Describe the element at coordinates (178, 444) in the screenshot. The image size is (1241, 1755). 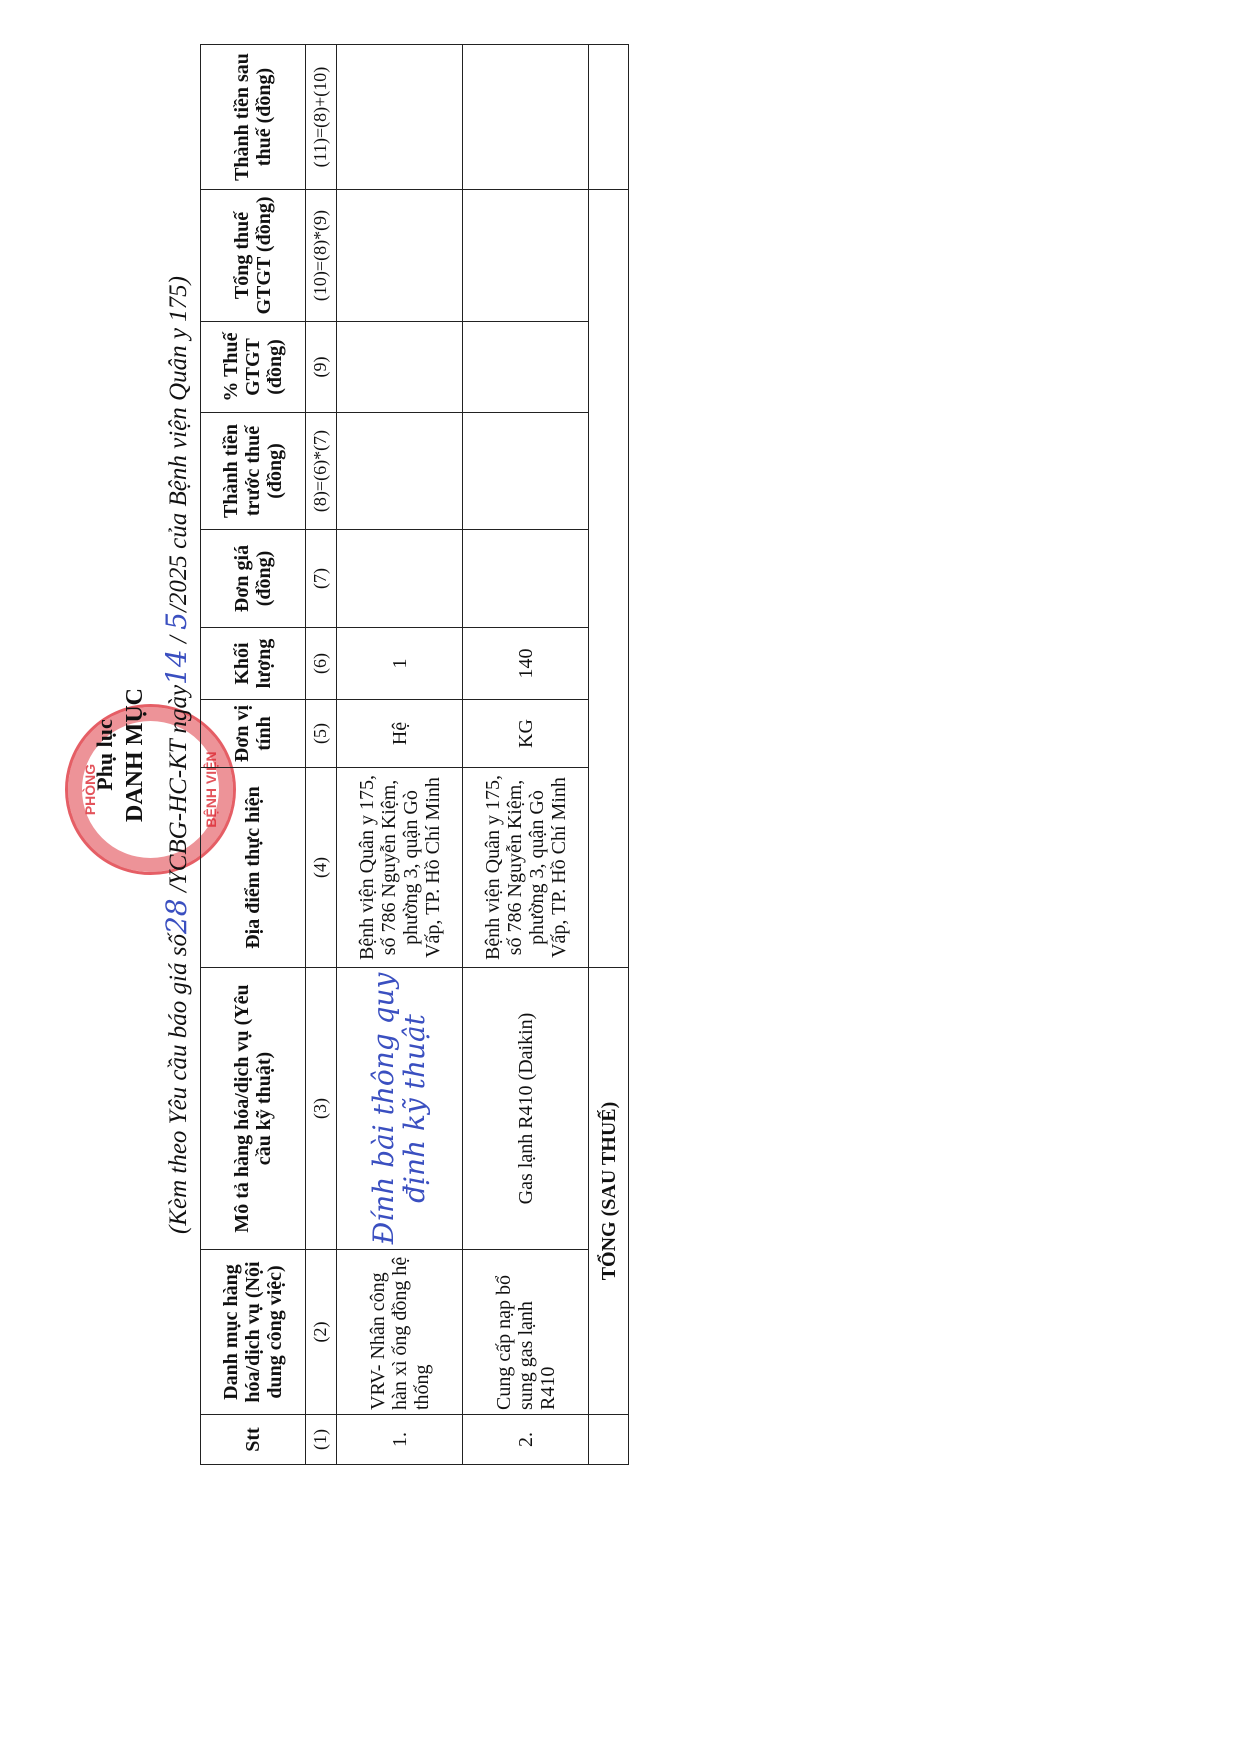
I see `subtitle-text: /2025 của Bệnh viện Quân y 175)` at that location.